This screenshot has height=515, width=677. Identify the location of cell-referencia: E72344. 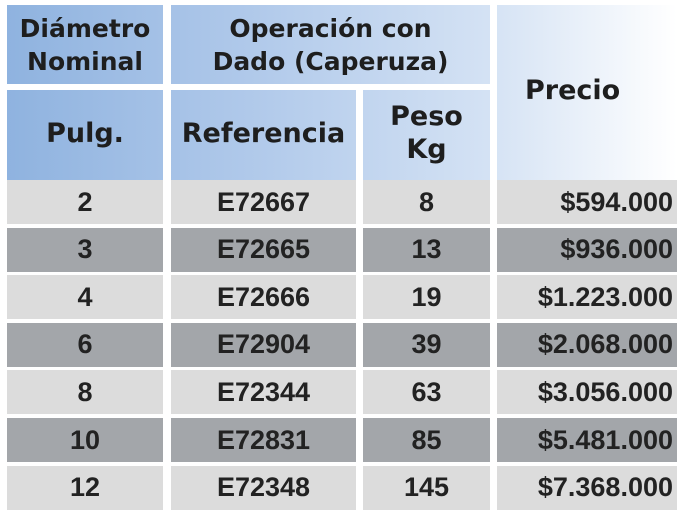
(263, 392).